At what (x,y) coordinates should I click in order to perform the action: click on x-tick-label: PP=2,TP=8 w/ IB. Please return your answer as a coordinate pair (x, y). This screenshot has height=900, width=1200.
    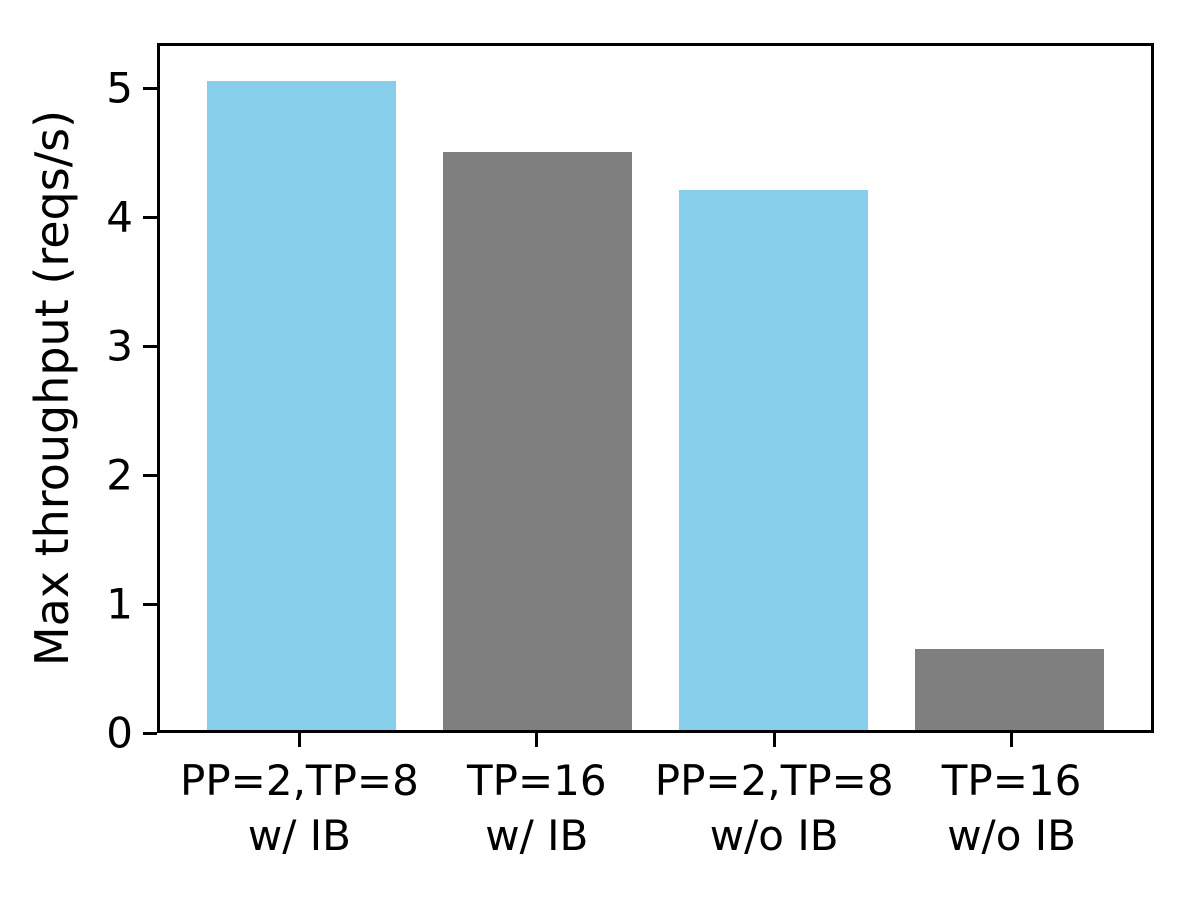
    Looking at the image, I should click on (299, 808).